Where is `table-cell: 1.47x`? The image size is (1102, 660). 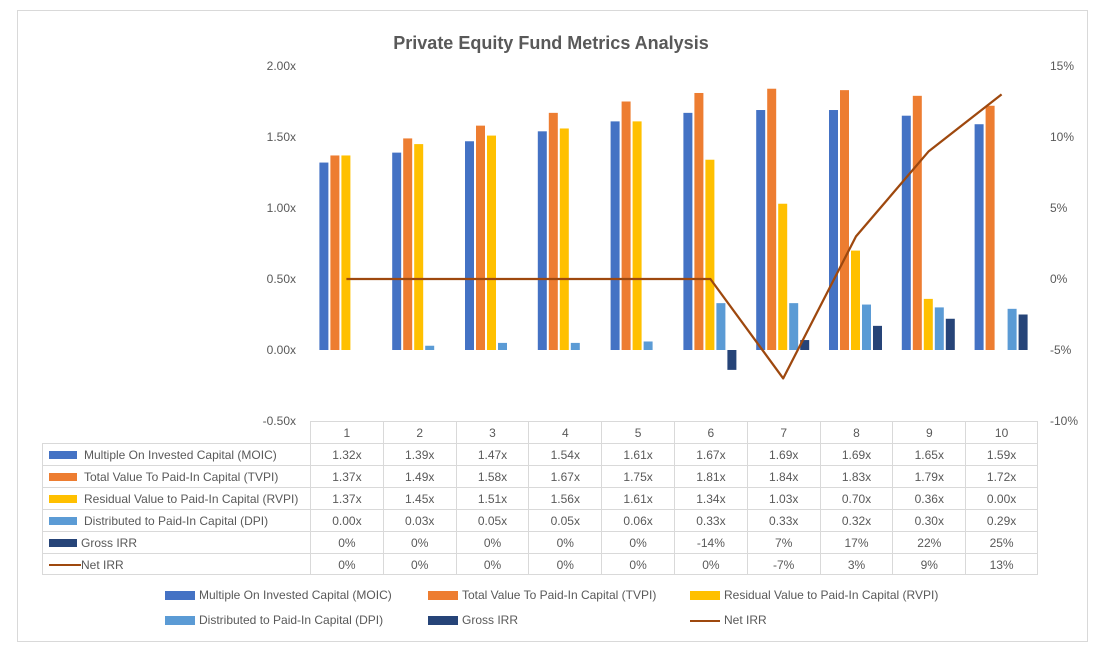 table-cell: 1.47x is located at coordinates (492, 454).